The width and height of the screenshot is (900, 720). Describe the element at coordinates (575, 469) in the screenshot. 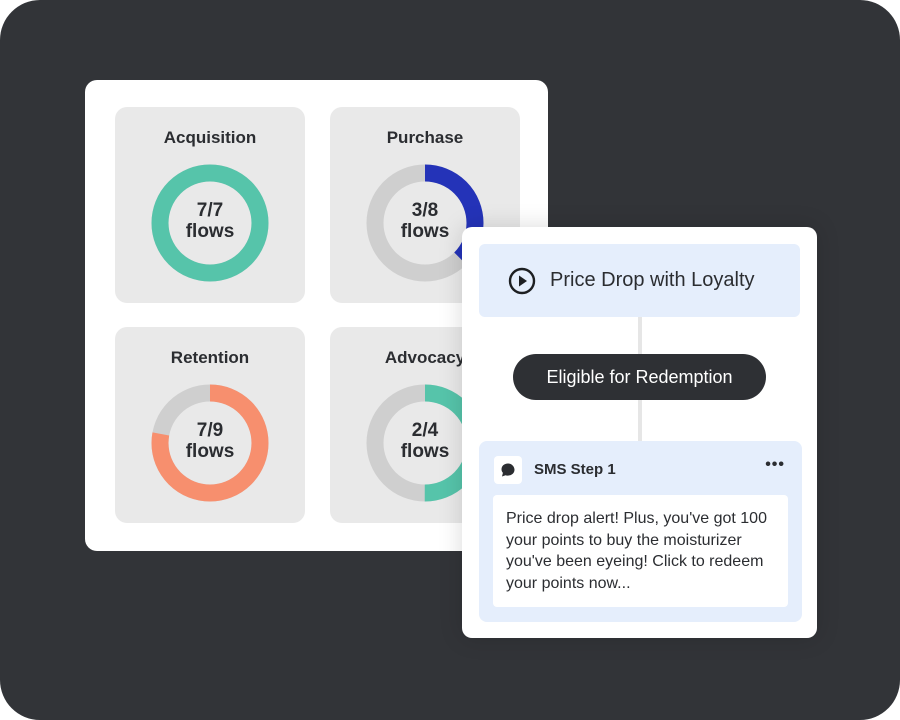

I see `sms-step-title: SMS Step 1` at that location.